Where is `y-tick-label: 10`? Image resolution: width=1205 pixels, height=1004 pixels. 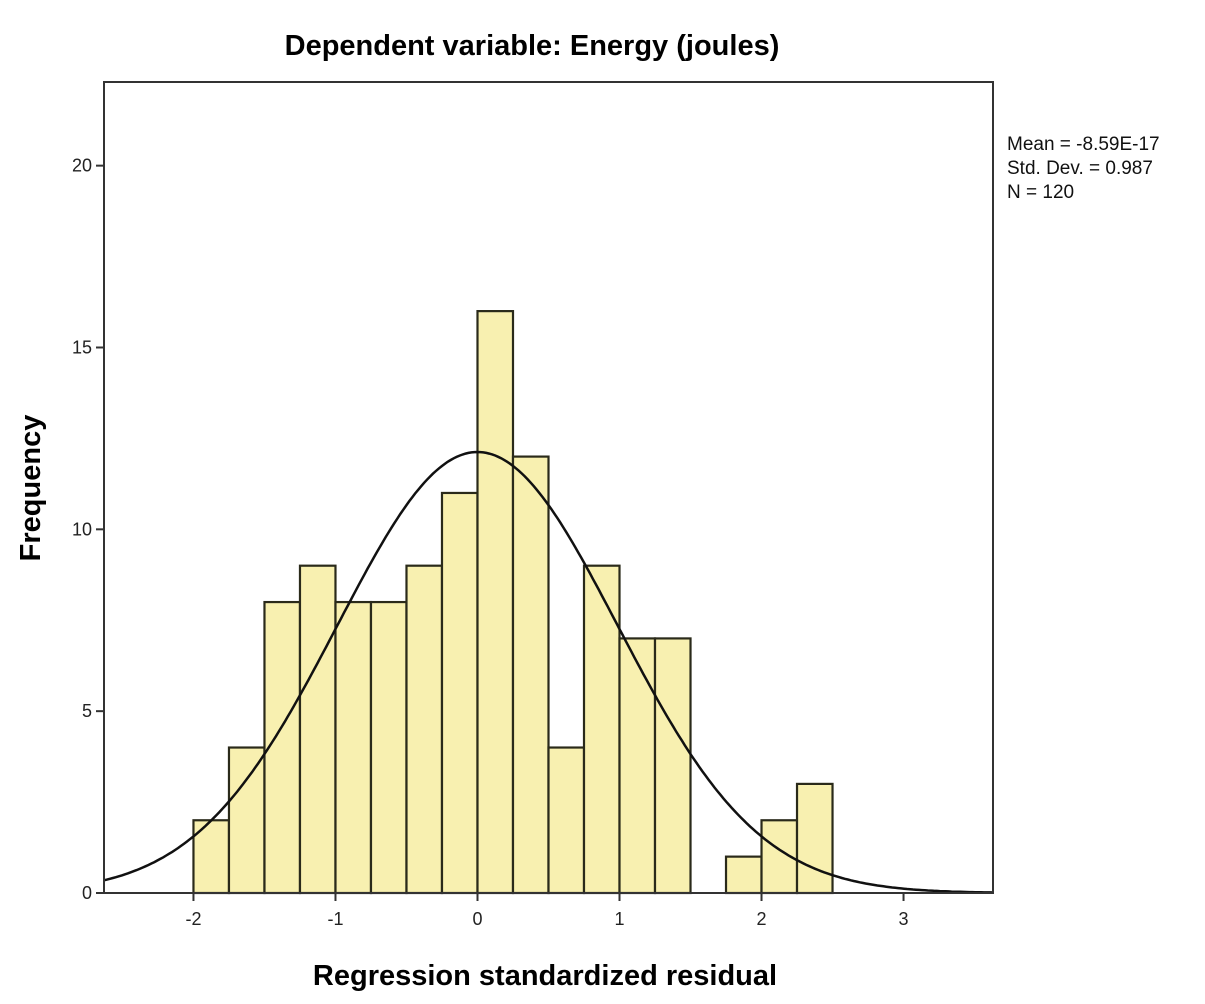
y-tick-label: 10 is located at coordinates (82, 529).